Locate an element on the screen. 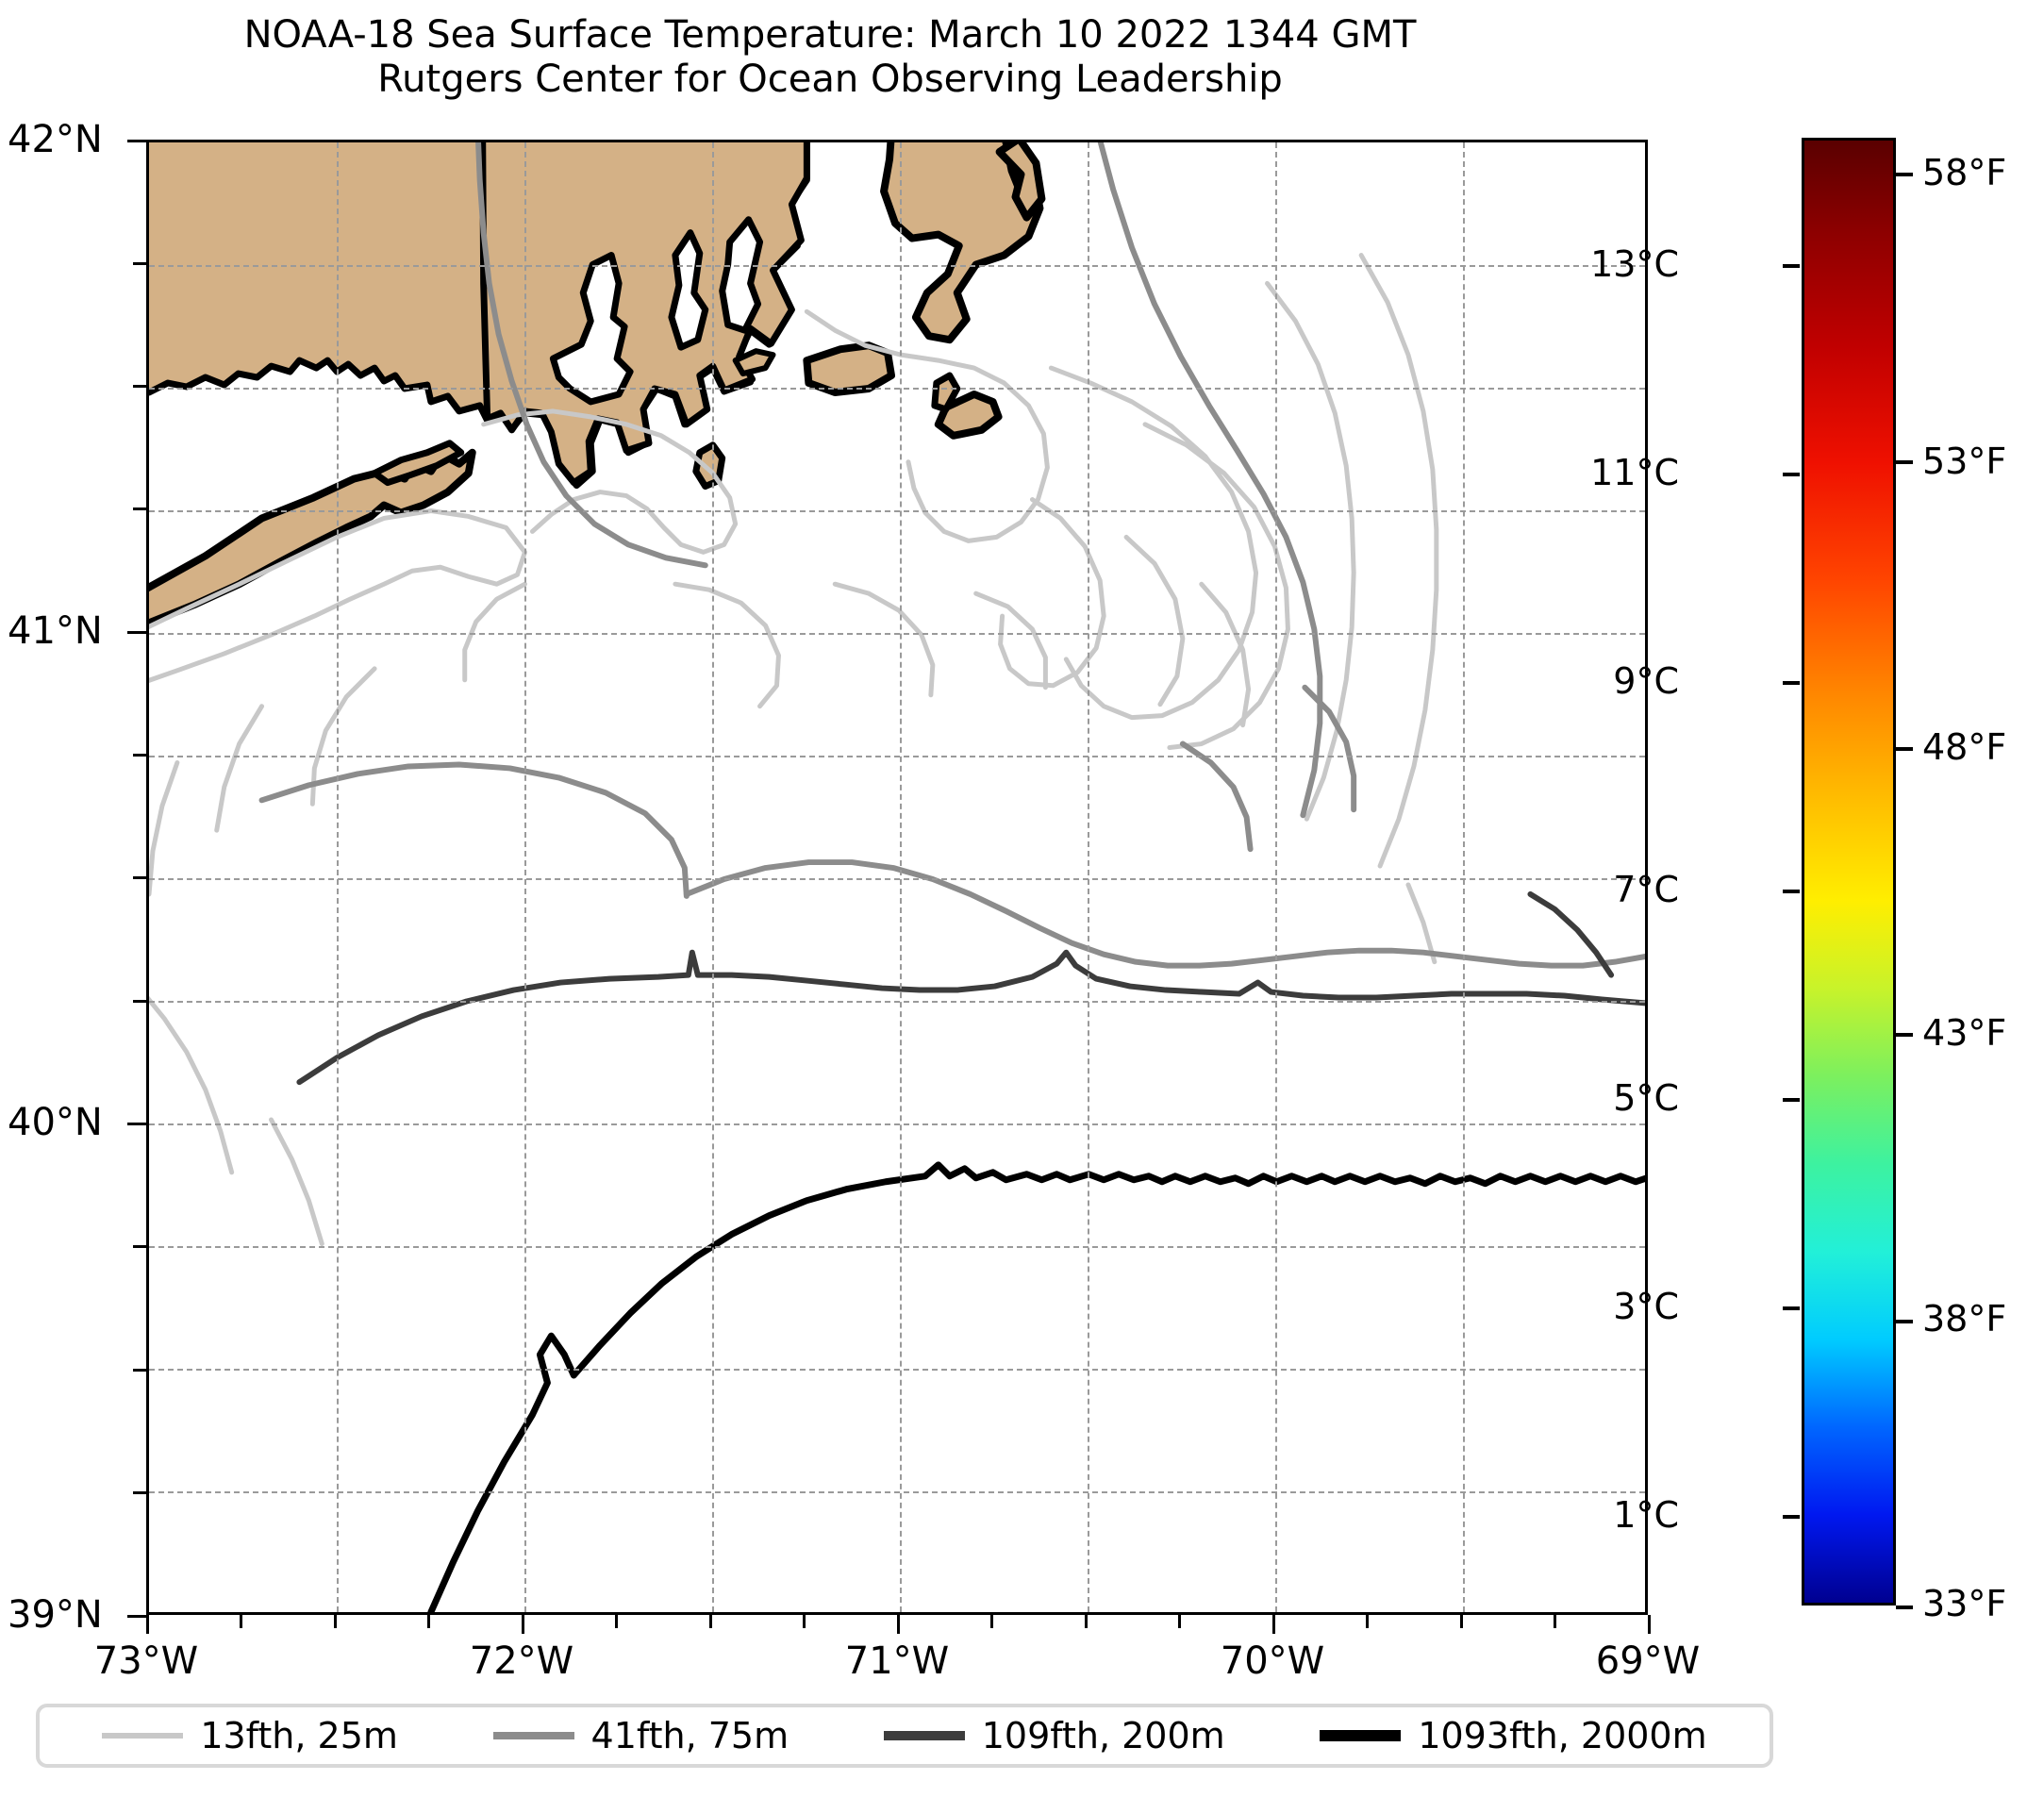 This screenshot has width=2044, height=1797. ytick-label-41n: 41°N is located at coordinates (55, 631).